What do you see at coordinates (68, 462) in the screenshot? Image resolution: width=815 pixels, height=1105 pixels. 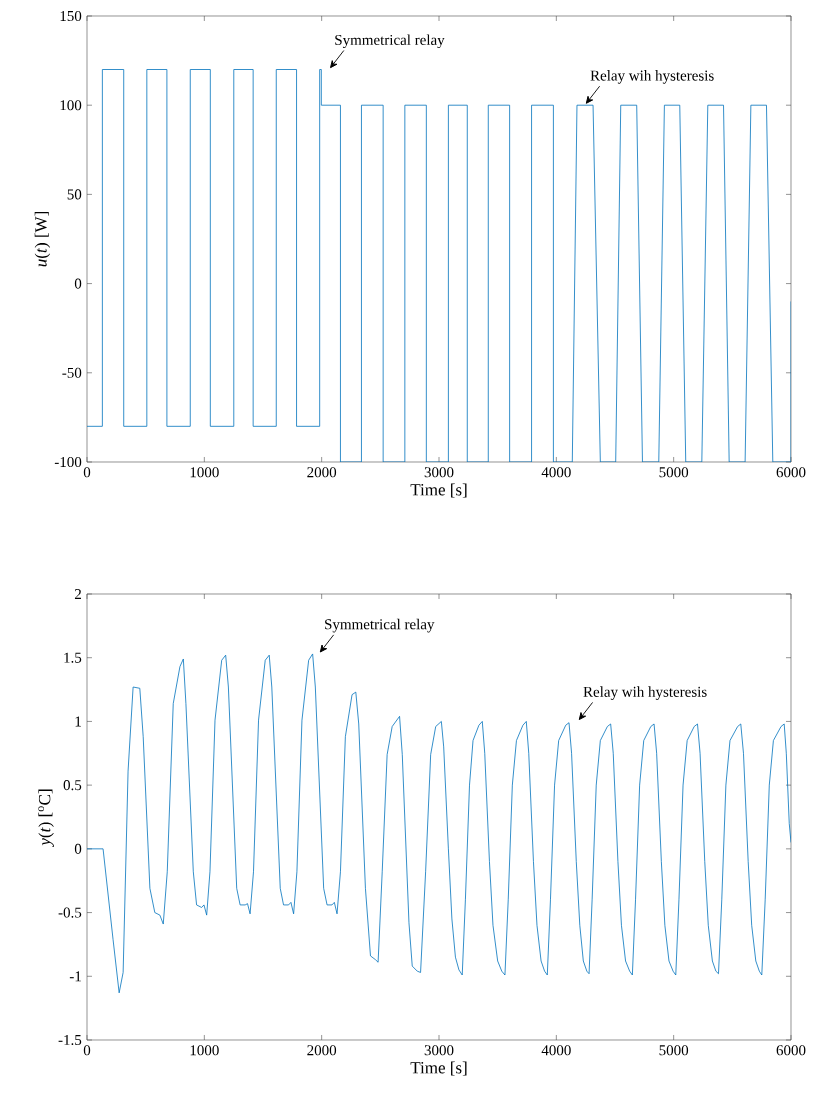 I see `y-tick-label: -100` at bounding box center [68, 462].